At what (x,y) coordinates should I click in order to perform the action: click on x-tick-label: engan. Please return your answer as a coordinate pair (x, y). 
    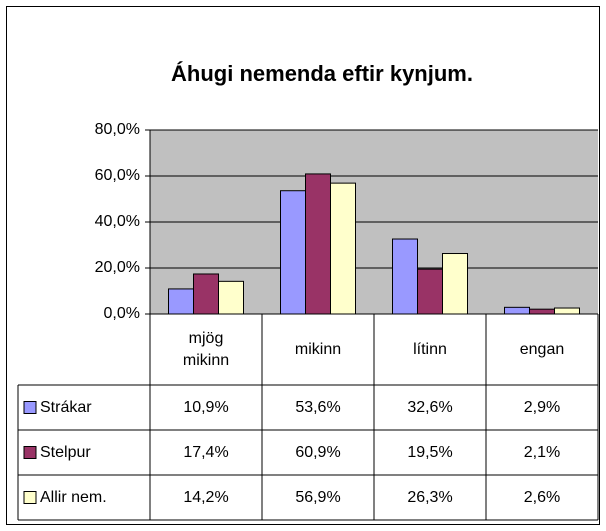
    Looking at the image, I should click on (542, 349).